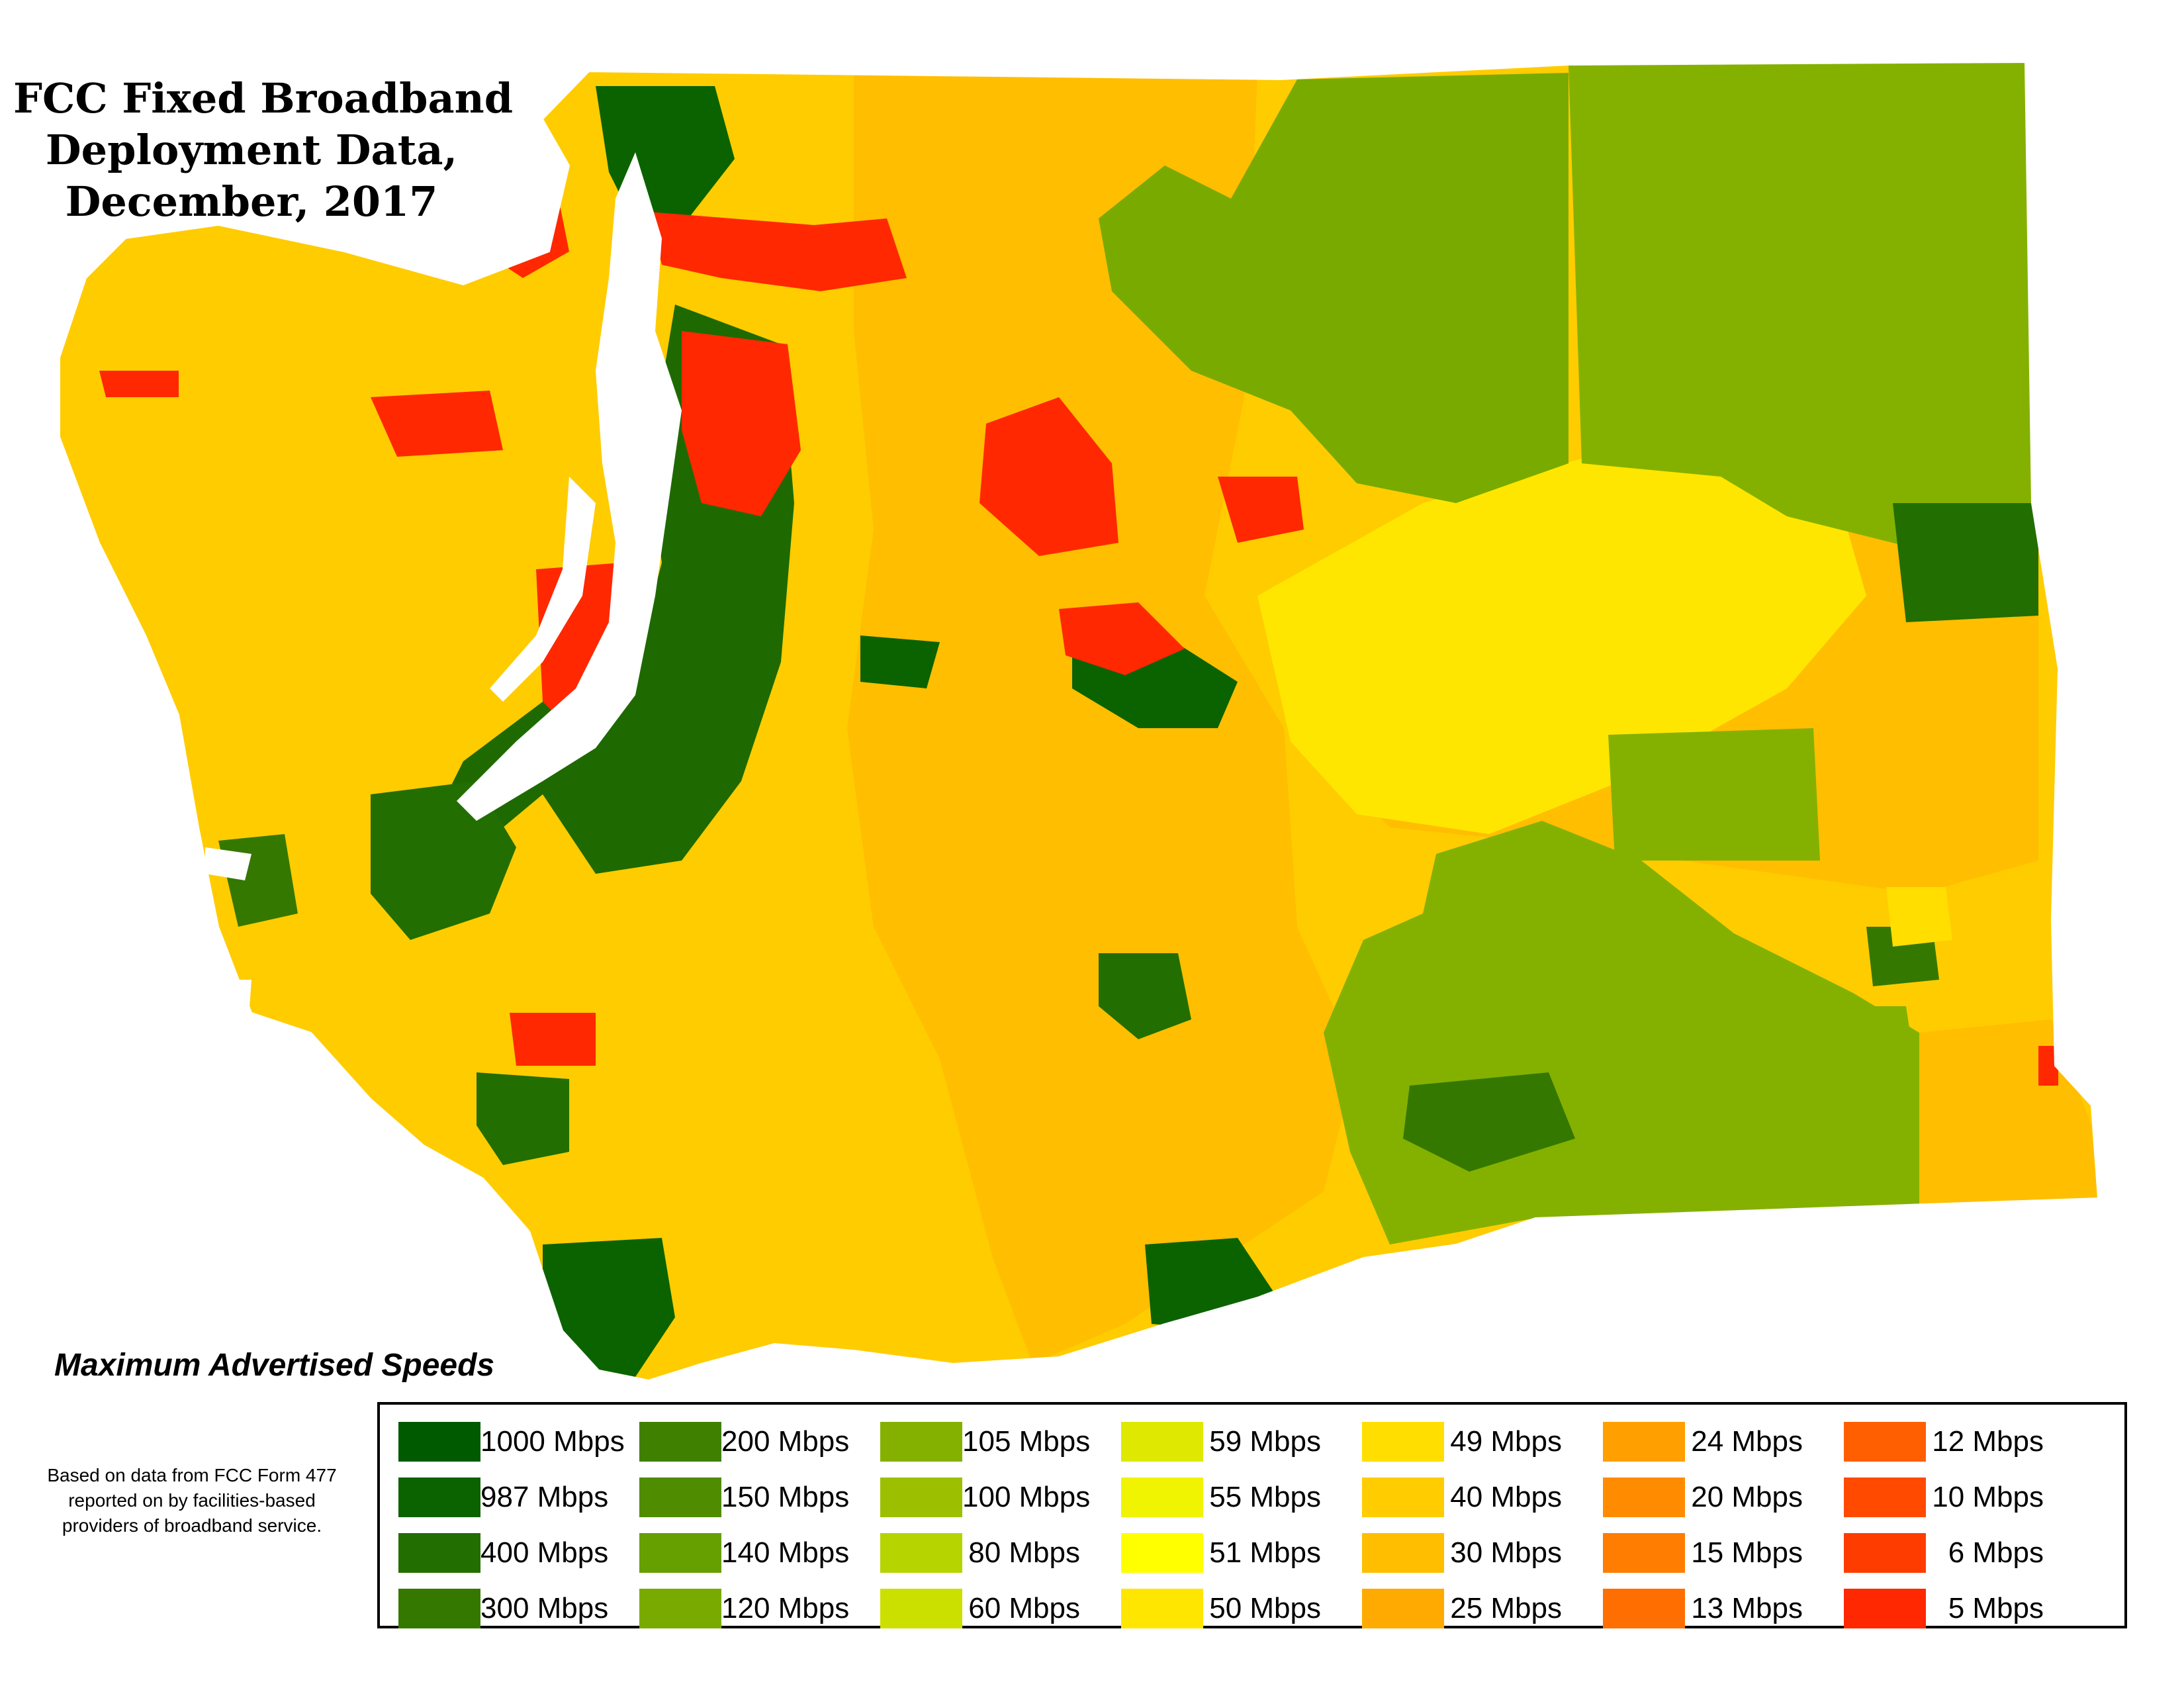 This screenshot has width=2184, height=1688. I want to click on region-olympia, so click(444, 860).